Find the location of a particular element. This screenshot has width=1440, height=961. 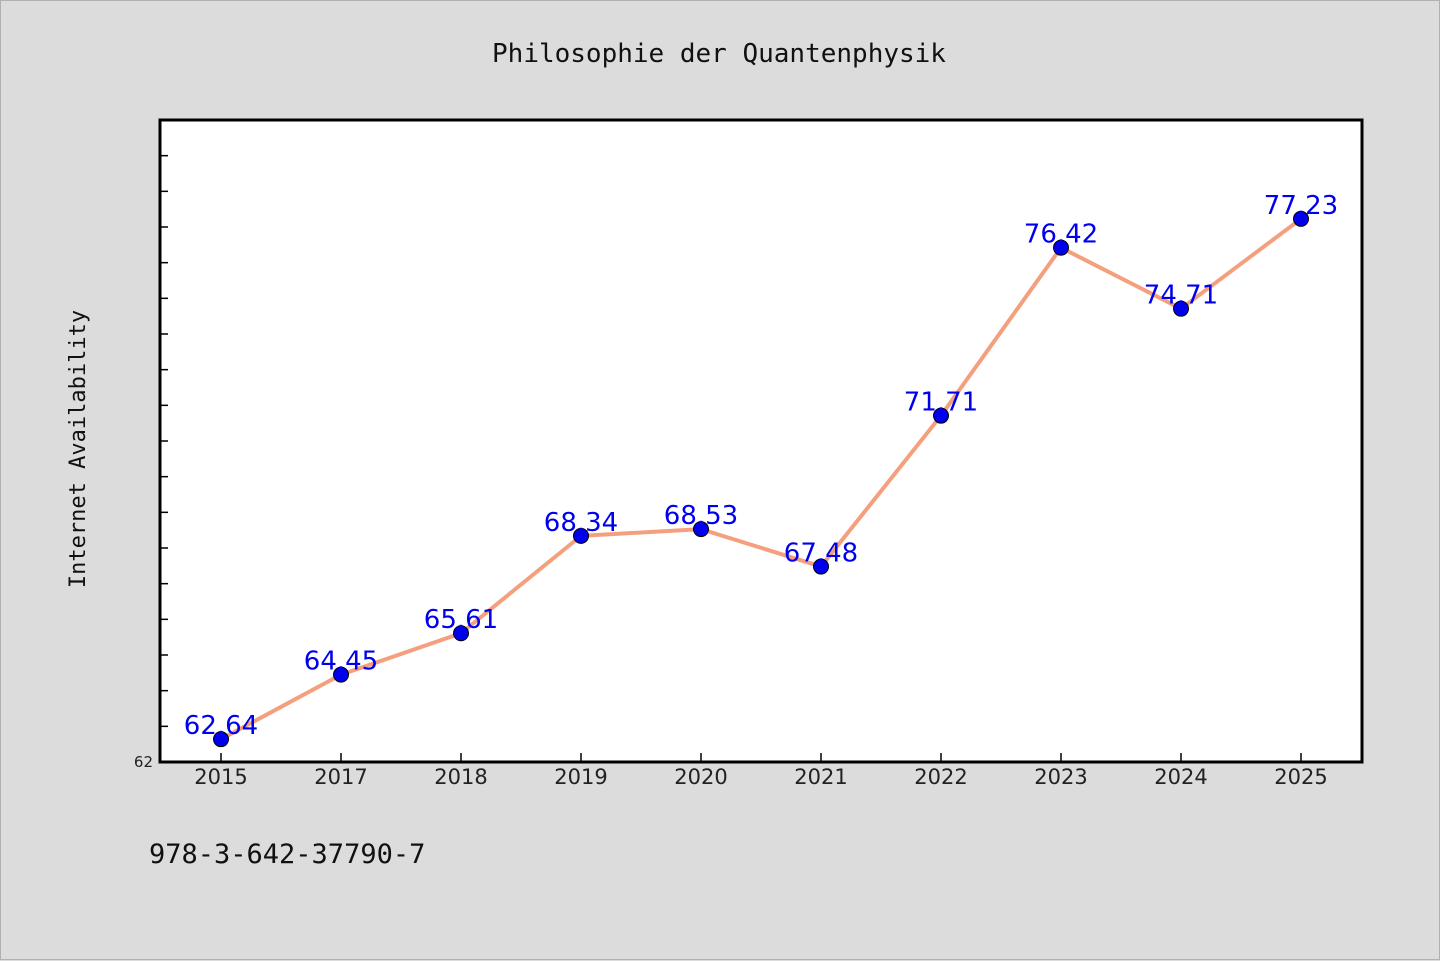

data-label-2018: 65.61 is located at coordinates (461, 620).